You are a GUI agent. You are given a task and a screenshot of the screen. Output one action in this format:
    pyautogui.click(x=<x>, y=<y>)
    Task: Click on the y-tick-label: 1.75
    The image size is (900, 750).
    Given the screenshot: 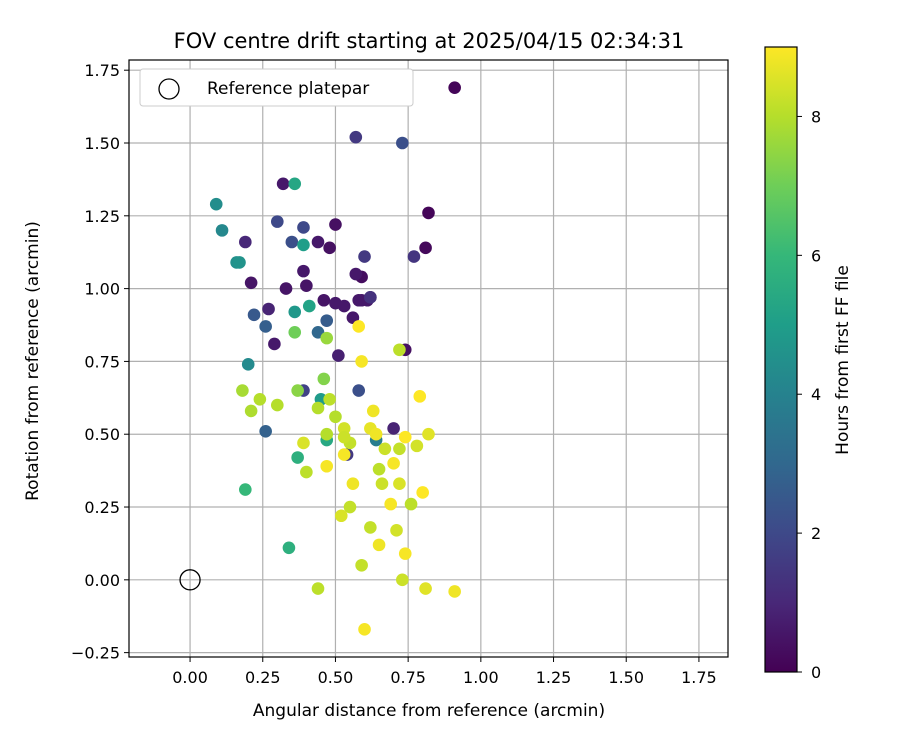 What is the action you would take?
    pyautogui.click(x=102, y=70)
    